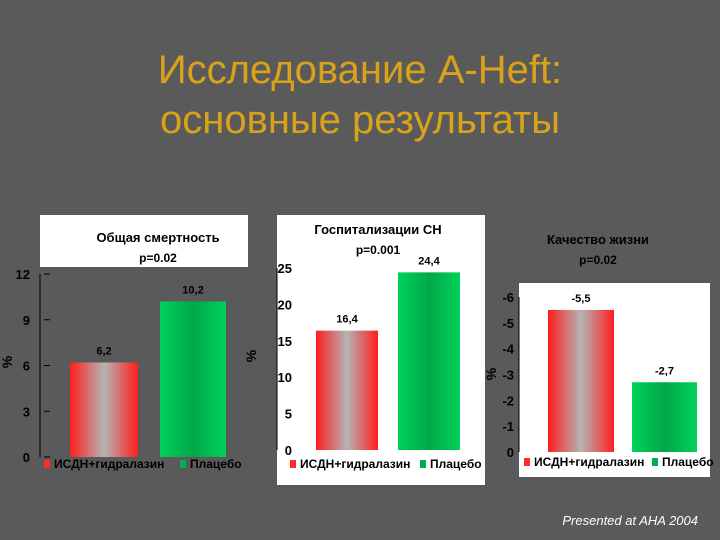  What do you see at coordinates (508, 375) in the screenshot?
I see `chart3-tick-label: -3` at bounding box center [508, 375].